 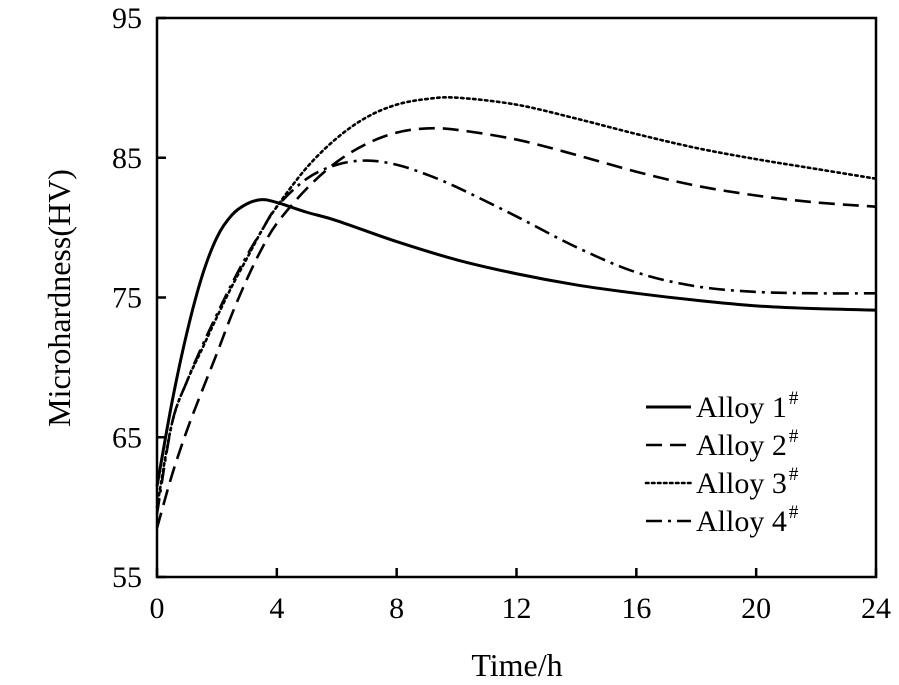 I want to click on legend-label-alloy-4: Alloy 4 #, so click(x=747, y=520).